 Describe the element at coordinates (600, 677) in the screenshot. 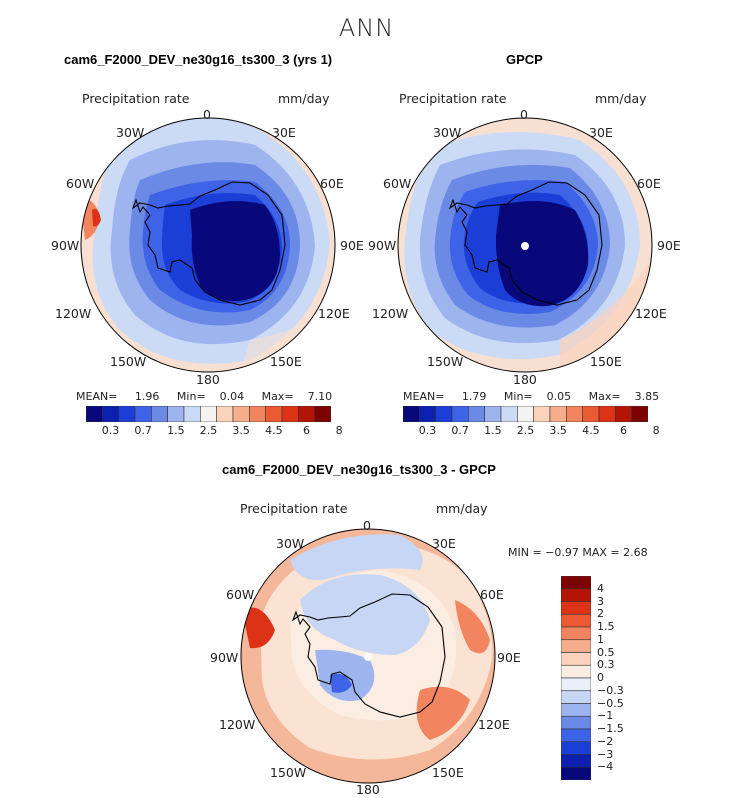

I see `colorbar-tick-label: 0` at that location.